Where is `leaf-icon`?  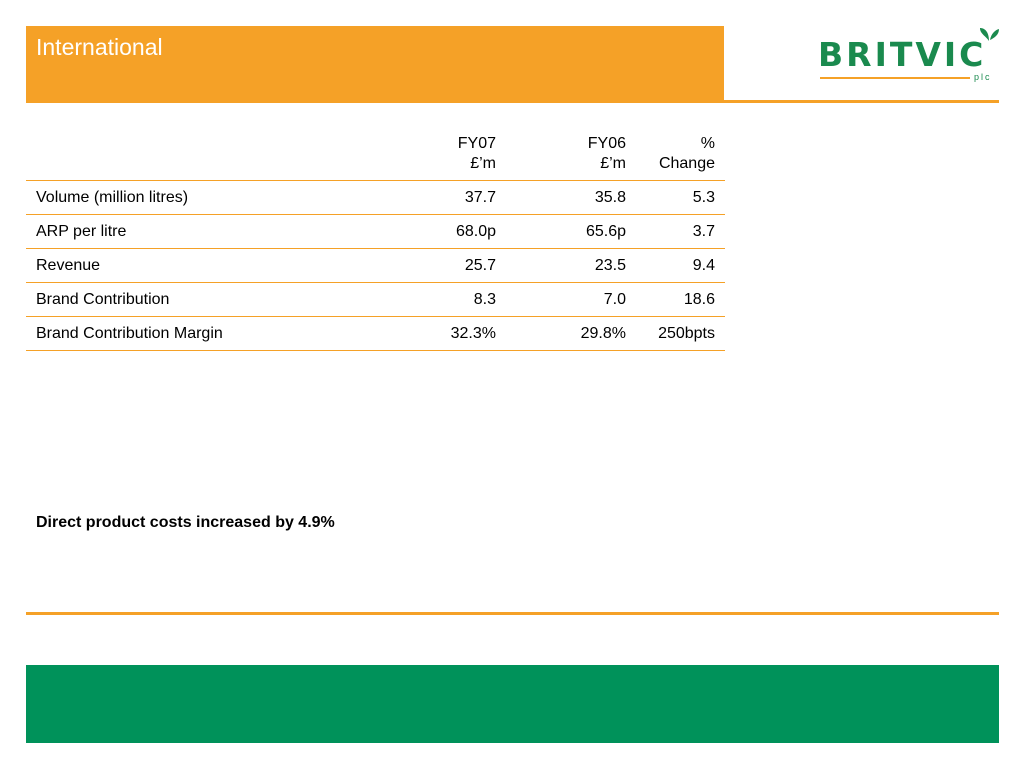
leaf-icon is located at coordinates (989, 34).